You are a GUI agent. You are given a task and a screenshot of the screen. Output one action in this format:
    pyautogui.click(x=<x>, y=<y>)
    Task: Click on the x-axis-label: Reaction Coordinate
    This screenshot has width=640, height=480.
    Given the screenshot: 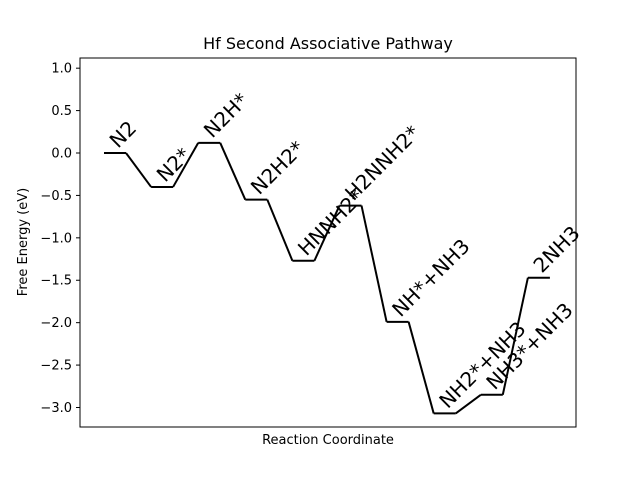 What is the action you would take?
    pyautogui.click(x=328, y=440)
    